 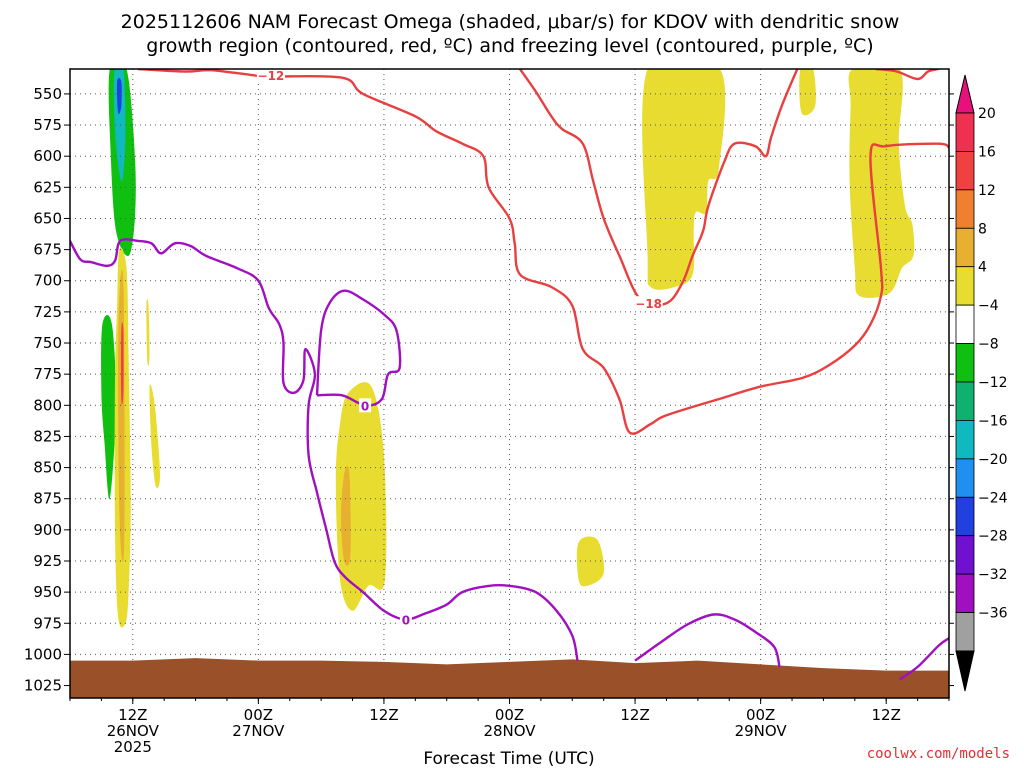 What do you see at coordinates (47, 250) in the screenshot?
I see `y-tick-label: 675` at bounding box center [47, 250].